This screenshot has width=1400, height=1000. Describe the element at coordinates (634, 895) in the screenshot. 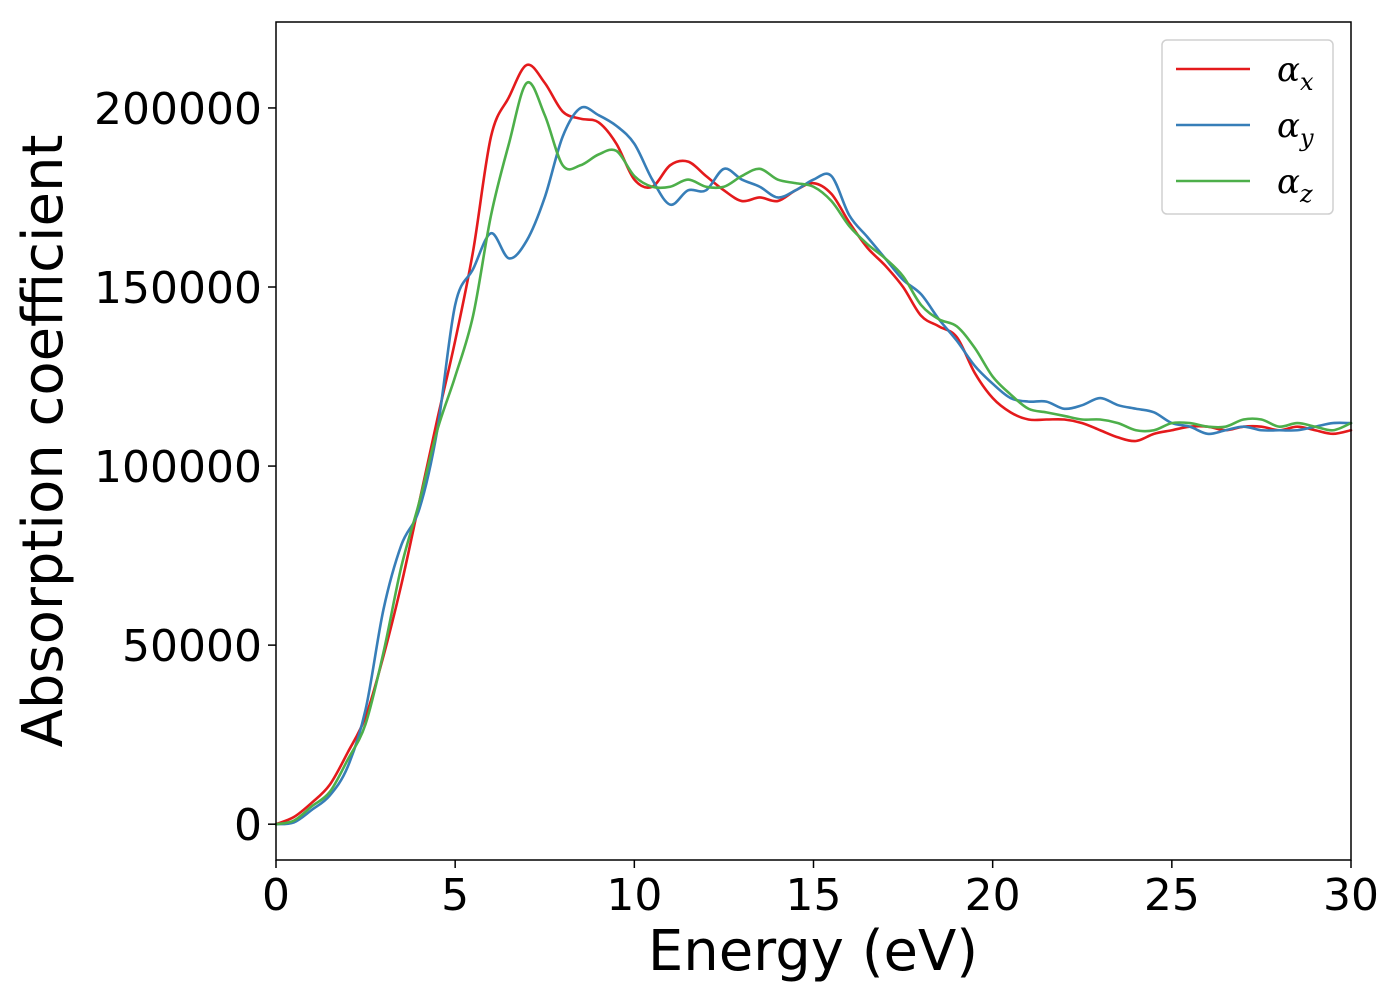

I see `x-tick-label: 10` at that location.